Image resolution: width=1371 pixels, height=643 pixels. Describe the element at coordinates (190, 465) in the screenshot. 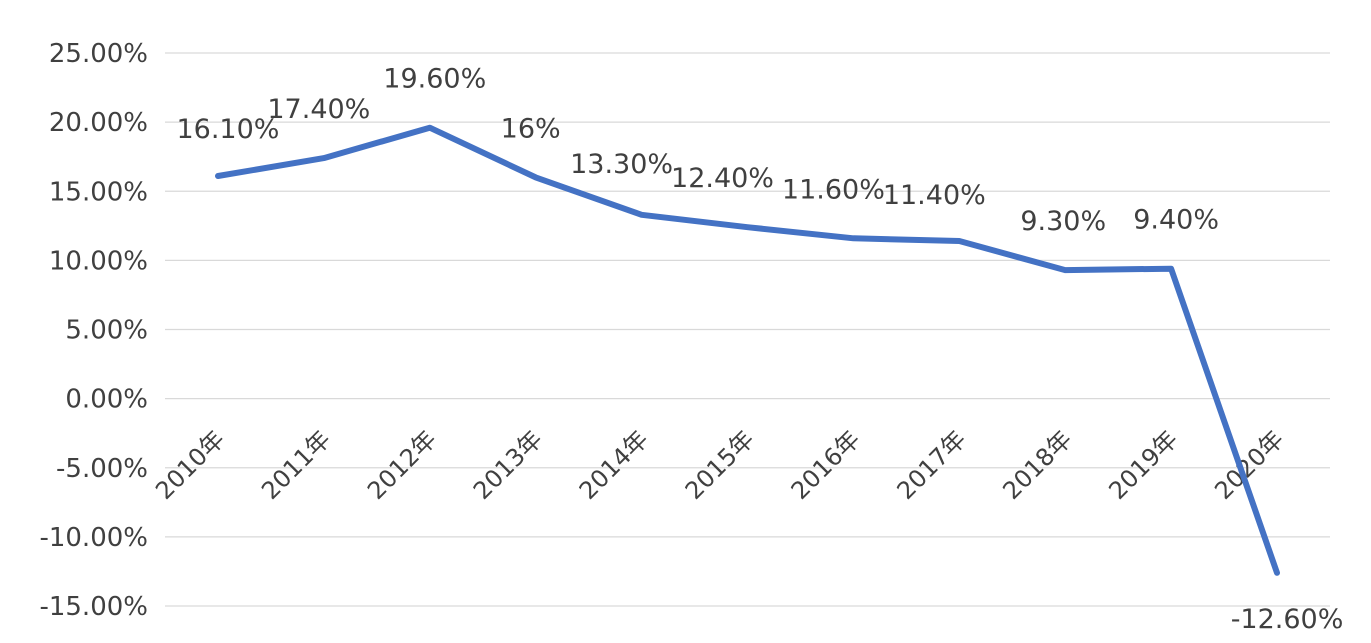

I see `x-tick-label: 2010年` at that location.